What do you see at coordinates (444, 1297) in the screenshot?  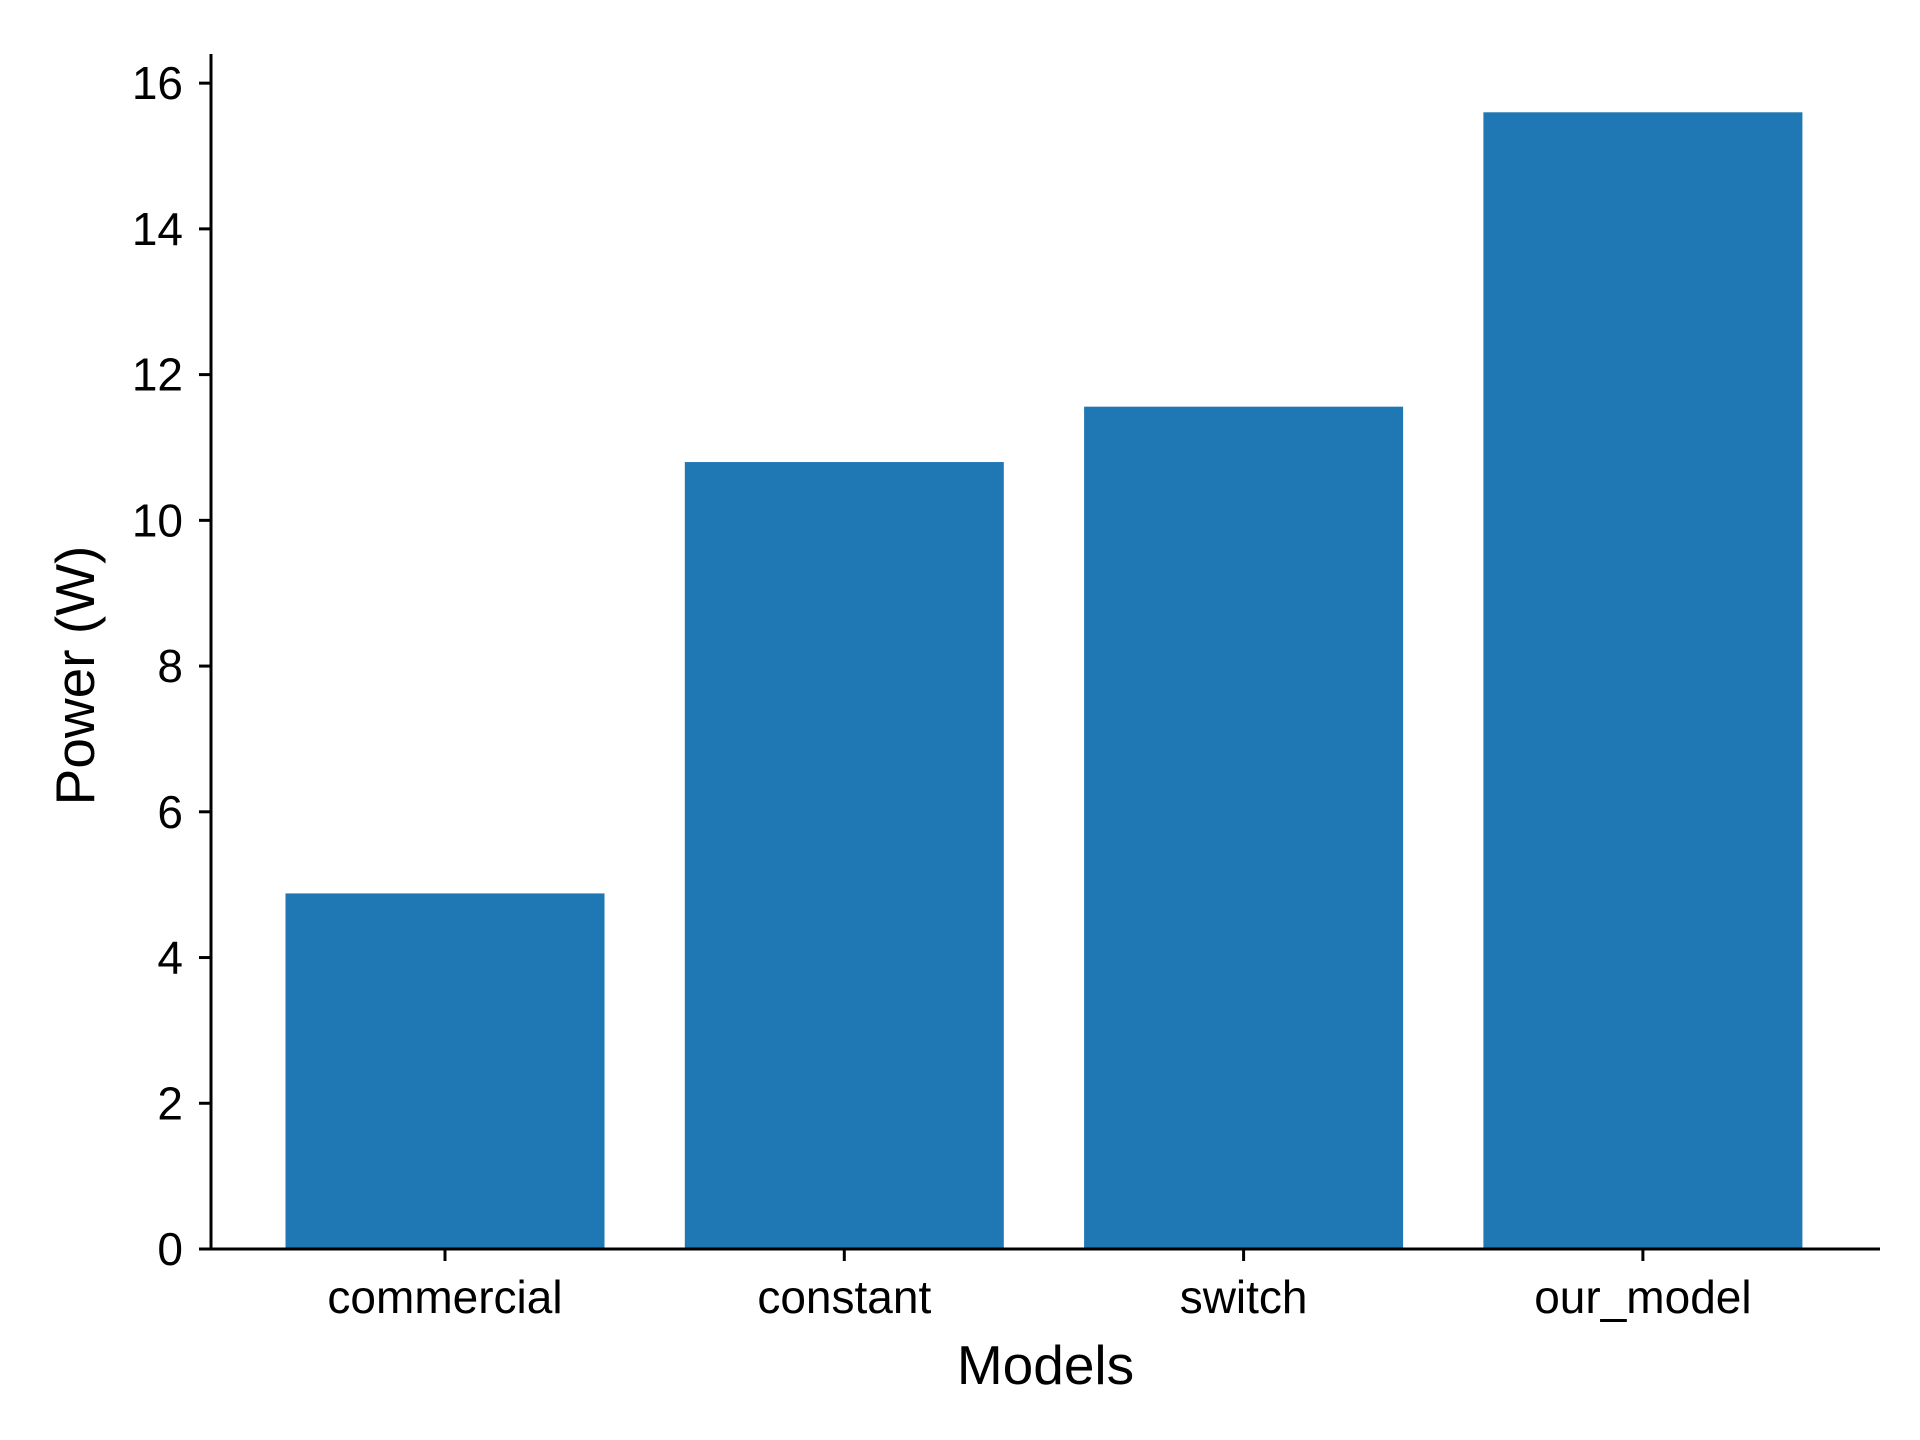 I see `x-tick-label: commercial` at bounding box center [444, 1297].